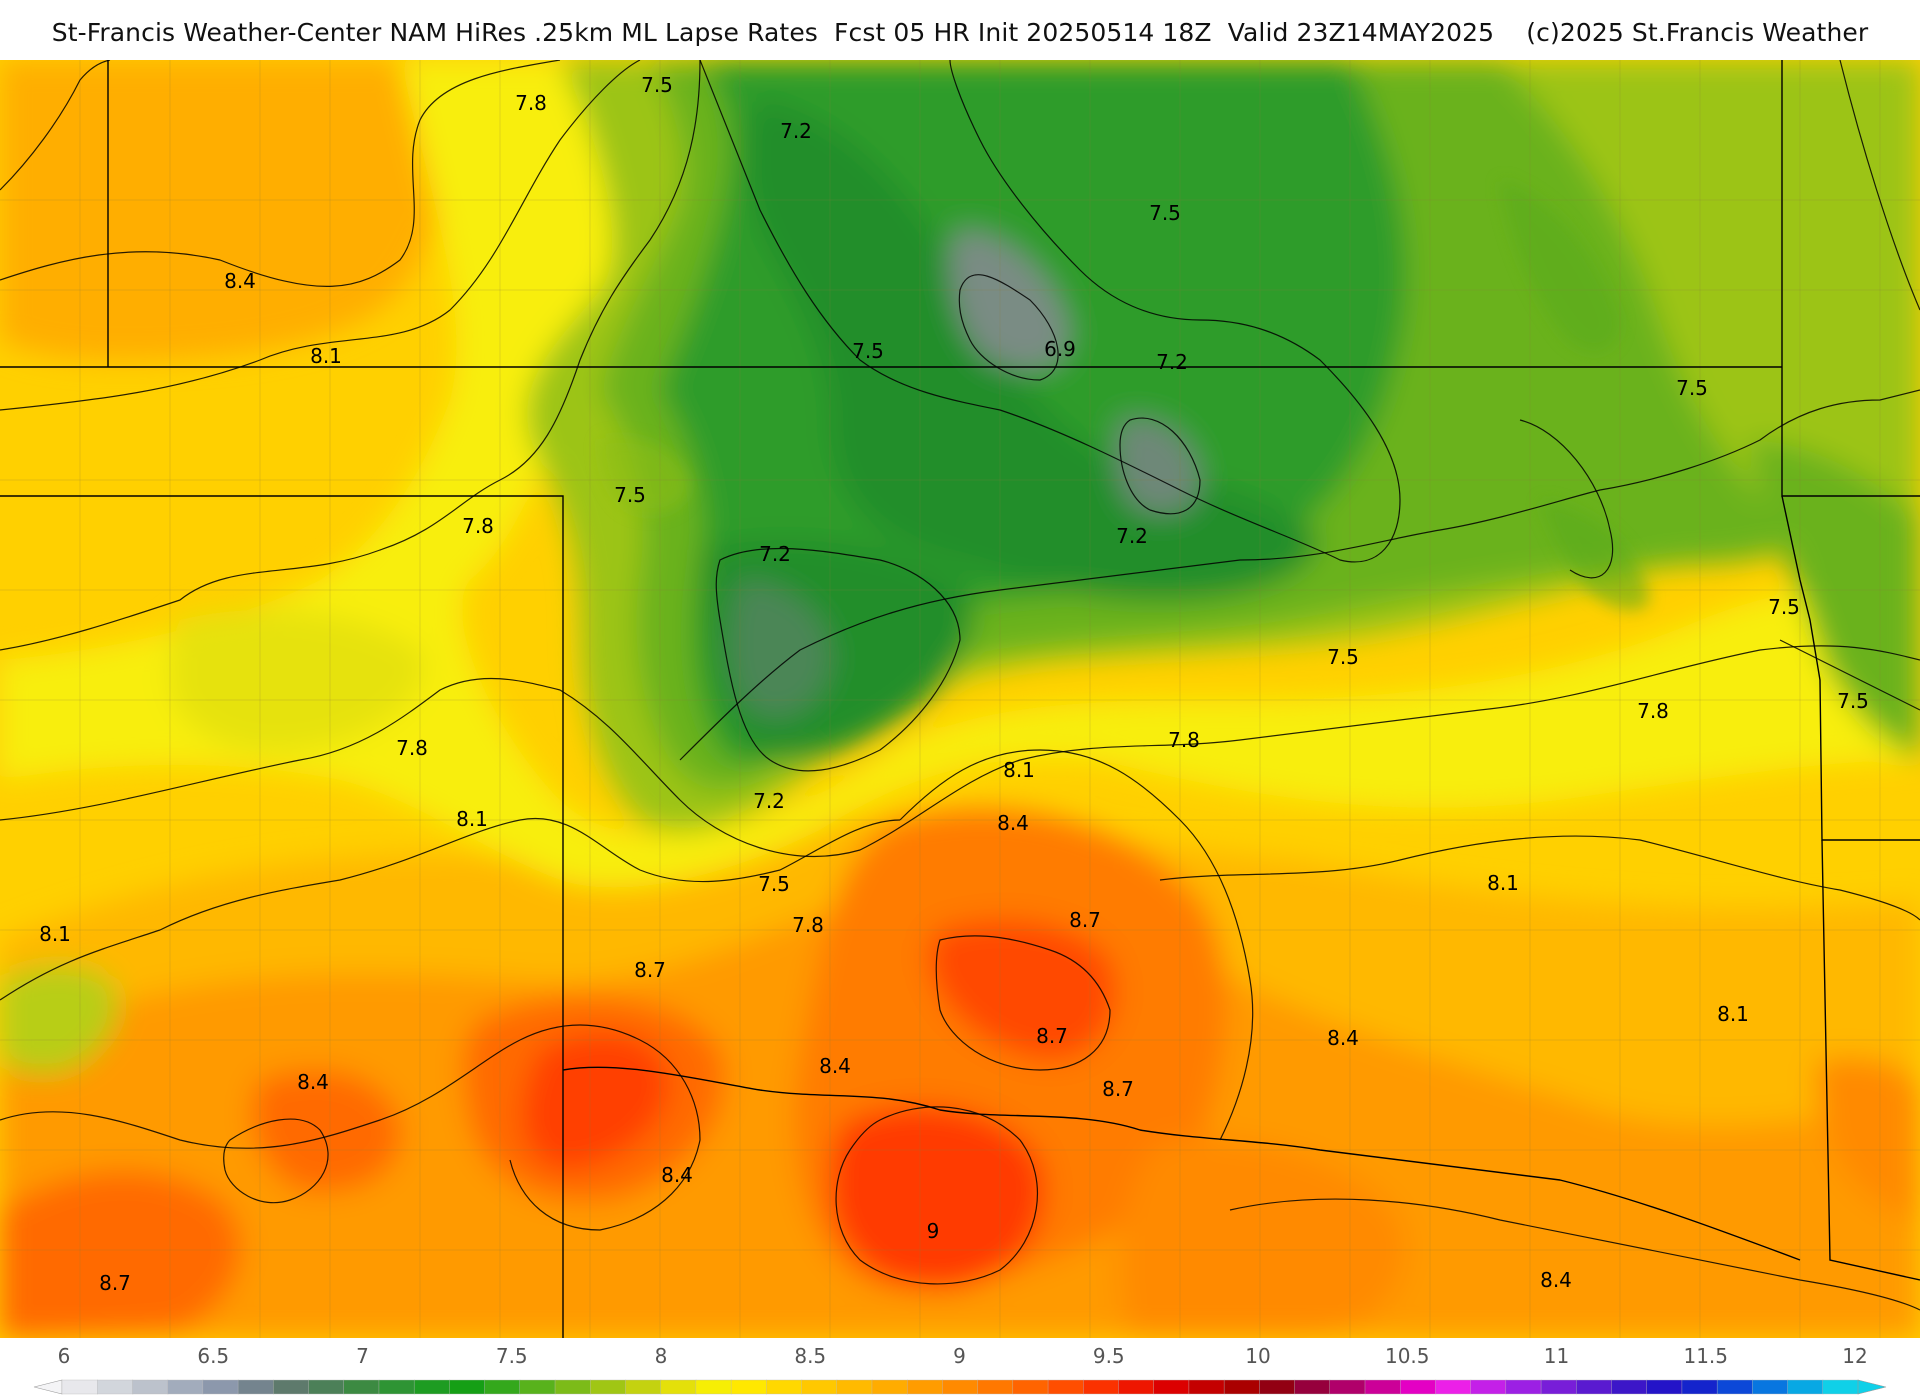  What do you see at coordinates (1705, 1356) in the screenshot?
I see `colorbar-tick-label: 11.5` at bounding box center [1705, 1356].